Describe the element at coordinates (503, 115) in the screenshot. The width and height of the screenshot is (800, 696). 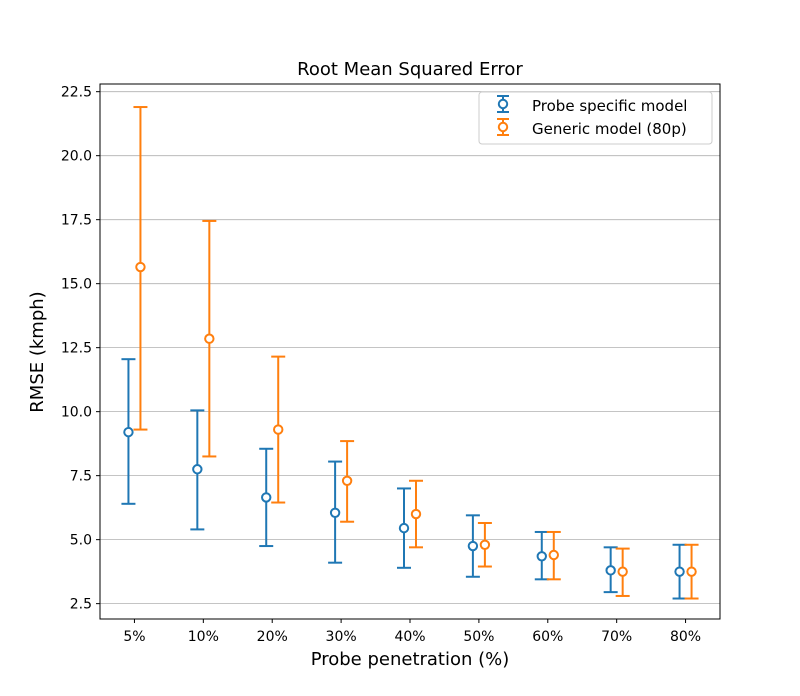
I see `legend-markers` at that location.